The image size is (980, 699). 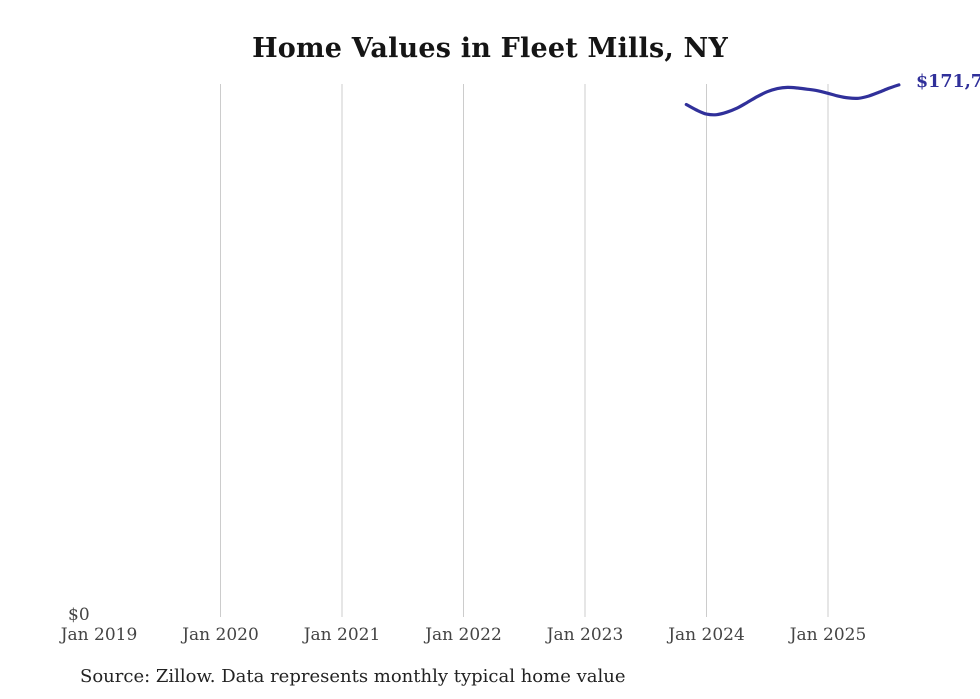 What do you see at coordinates (79, 615) in the screenshot?
I see `y-axis-zero-label: $0` at bounding box center [79, 615].